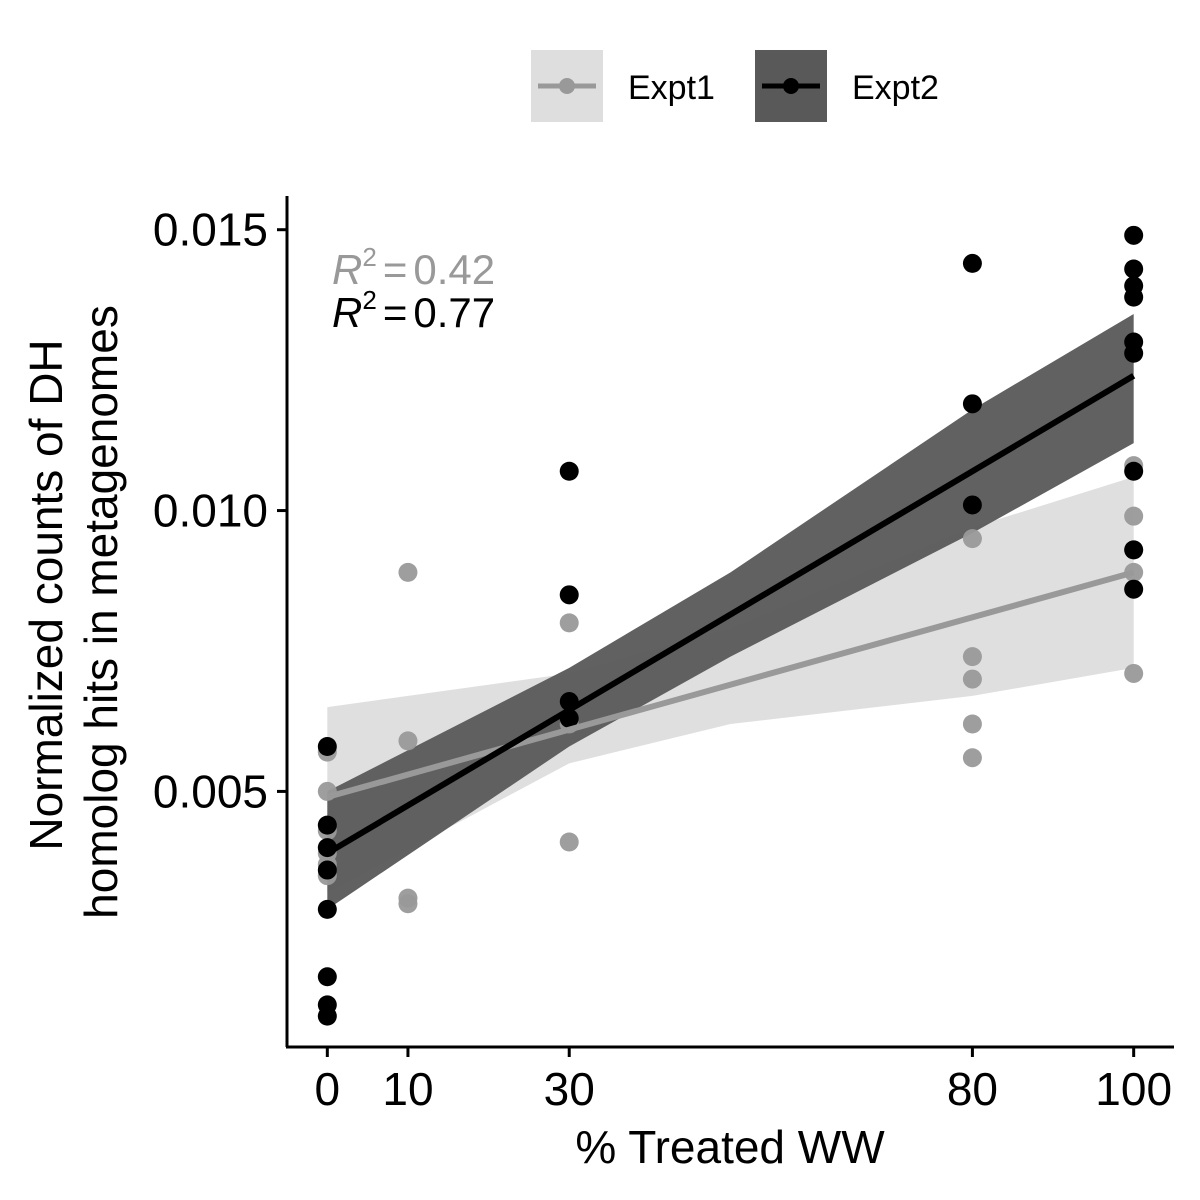 This screenshot has height=1200, width=1200. What do you see at coordinates (791, 86) in the screenshot?
I see `legend-key-expt2-point` at bounding box center [791, 86].